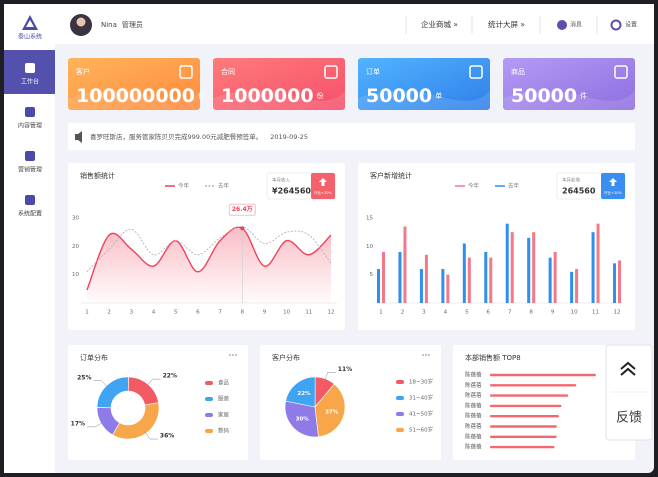 The height and width of the screenshot is (477, 658). Describe the element at coordinates (209, 249) in the screenshot. I see `line` at that location.